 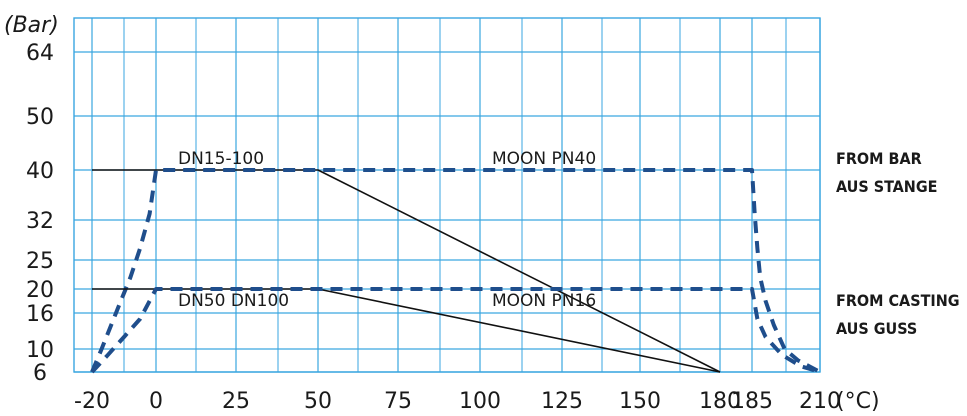 I want to click on x-tick-label: 75, so click(x=398, y=401).